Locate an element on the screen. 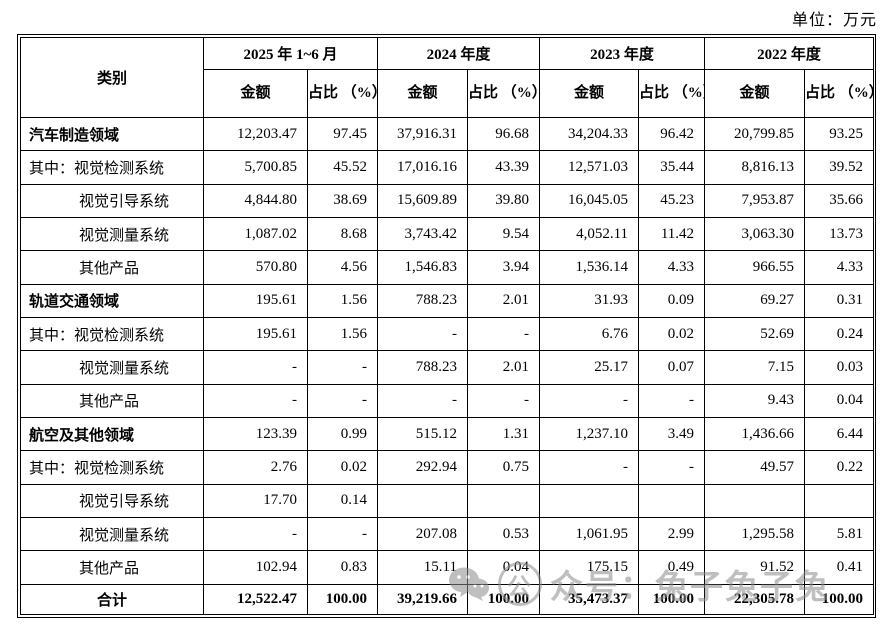 The image size is (895, 628). cell-value: 22,305.78 is located at coordinates (755, 599).